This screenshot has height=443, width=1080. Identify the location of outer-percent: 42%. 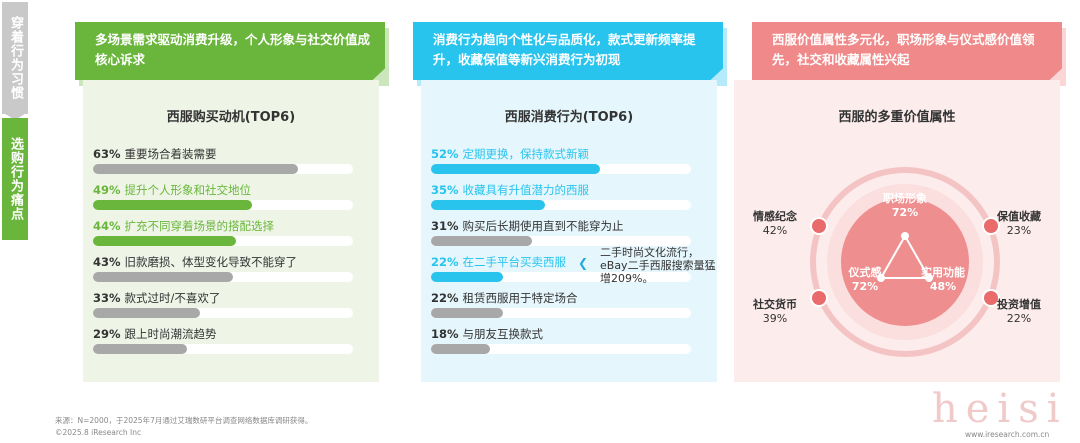
(775, 230).